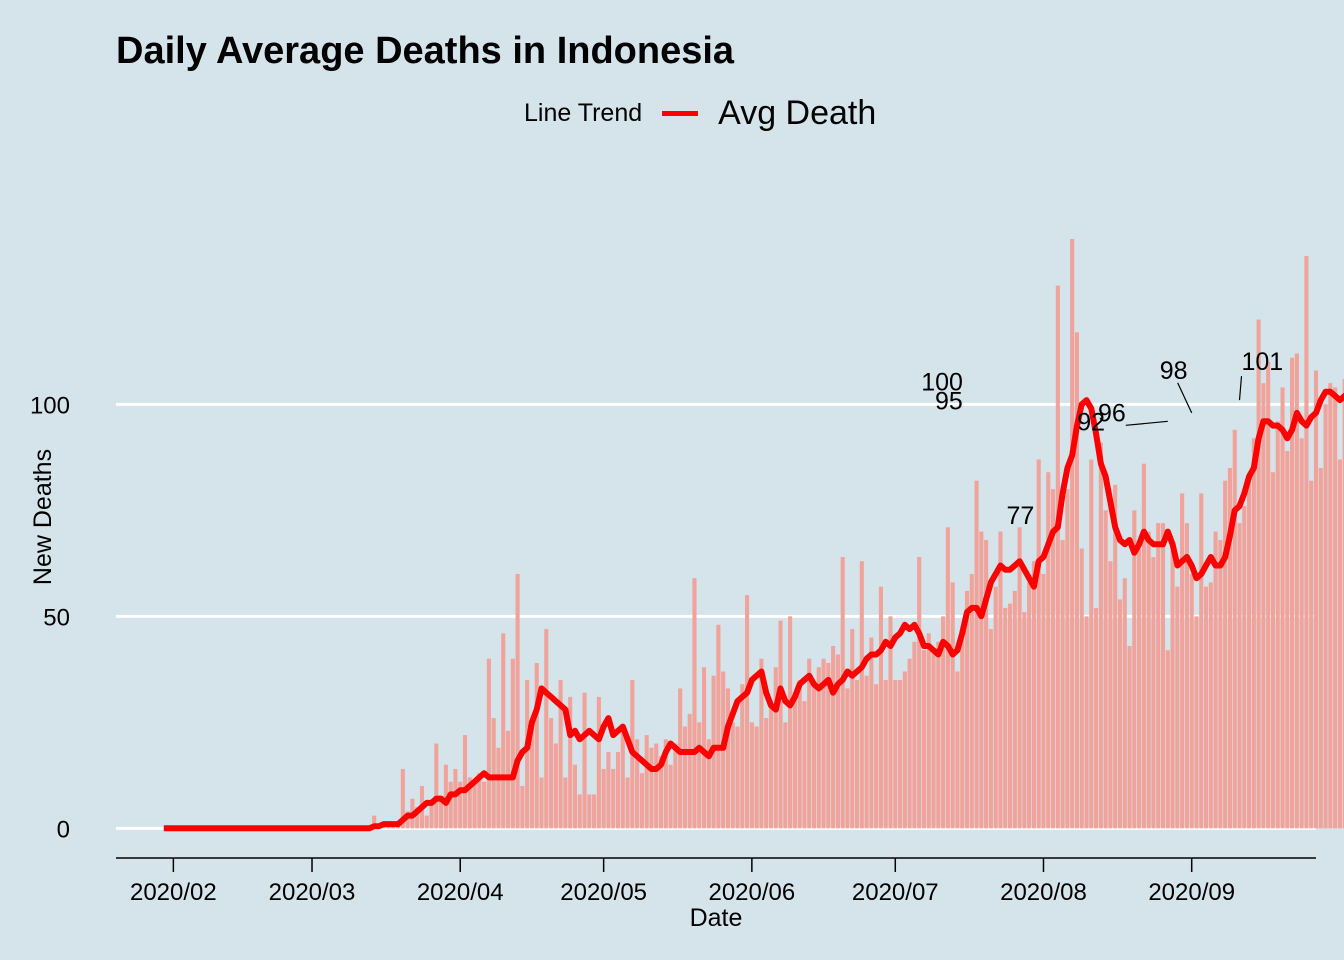  Describe the element at coordinates (680, 113) in the screenshot. I see `legend-line-swatch` at that location.